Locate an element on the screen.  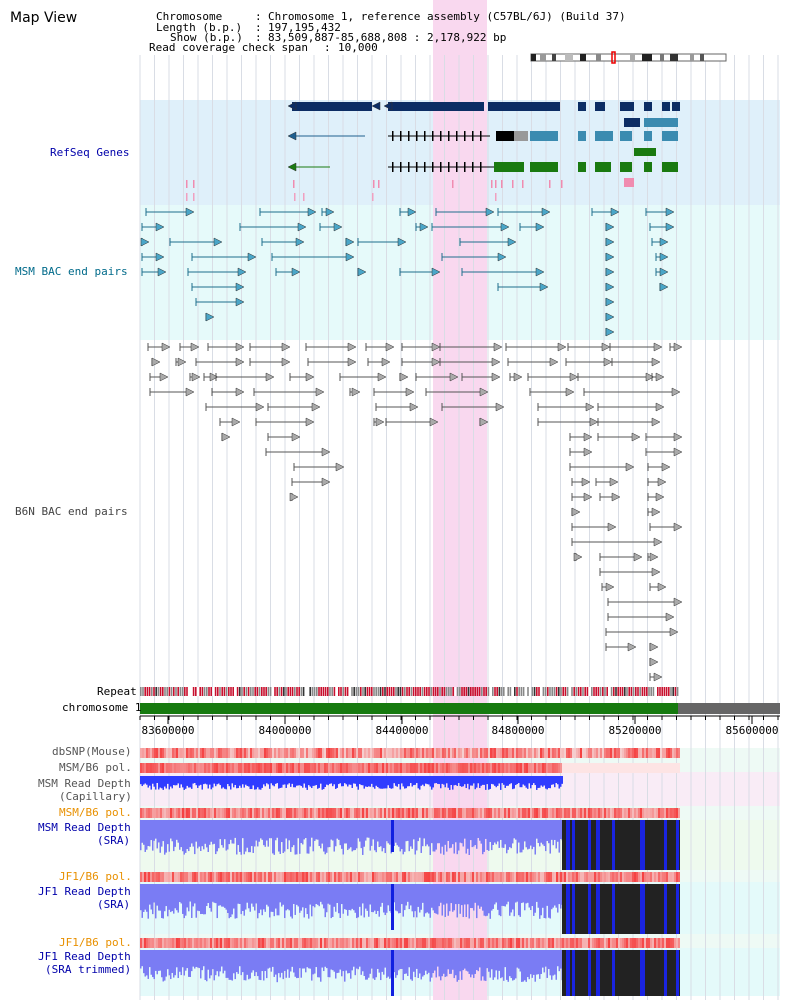
depth-bar-dark is located at coordinates (589, 909).